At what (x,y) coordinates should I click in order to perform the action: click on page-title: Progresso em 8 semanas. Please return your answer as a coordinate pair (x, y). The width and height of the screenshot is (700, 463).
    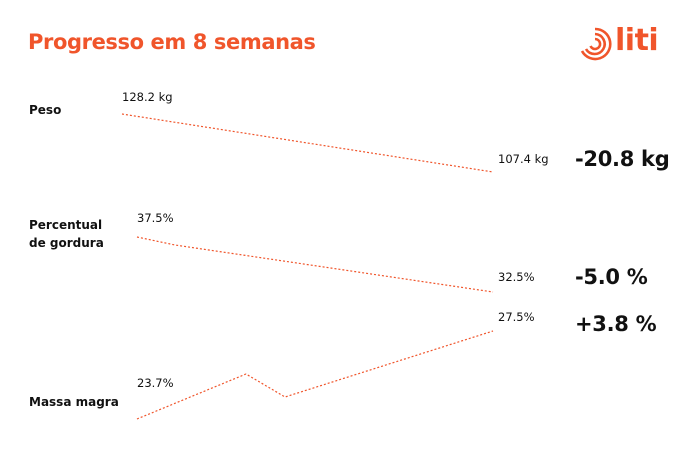
    Looking at the image, I should click on (172, 42).